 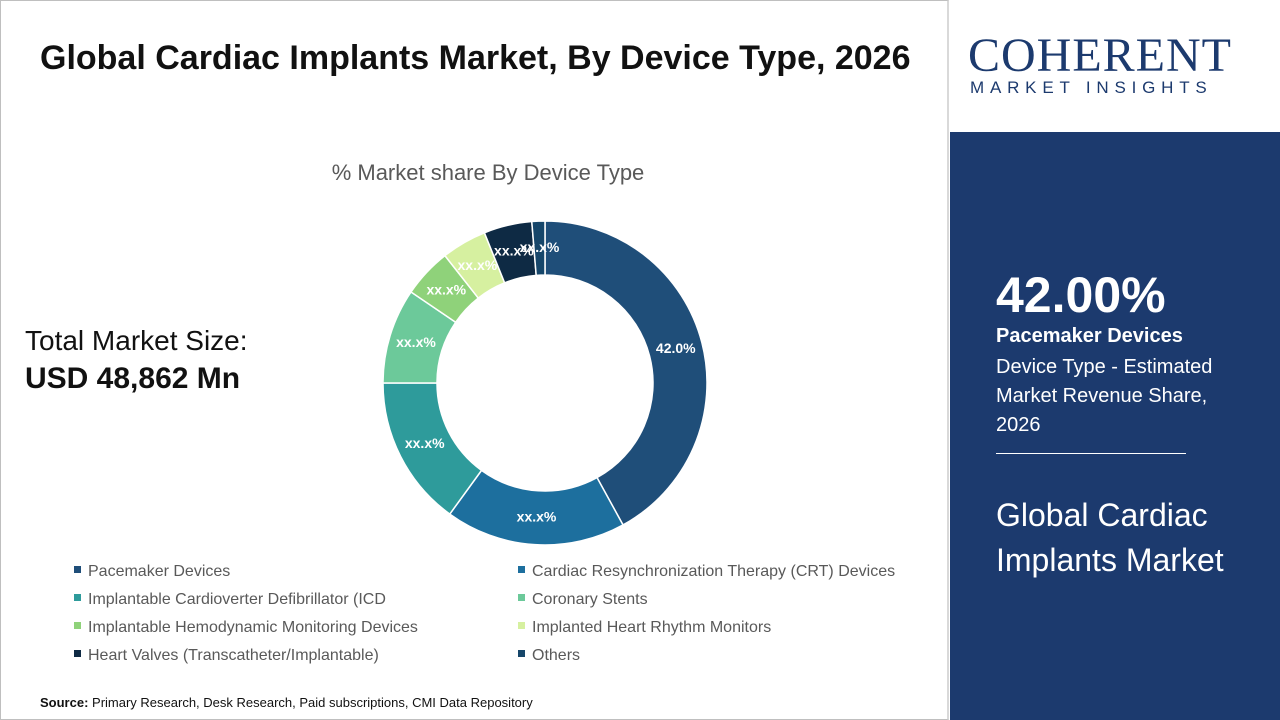 What do you see at coordinates (590, 599) in the screenshot?
I see `legend-label: Coronary Stents` at bounding box center [590, 599].